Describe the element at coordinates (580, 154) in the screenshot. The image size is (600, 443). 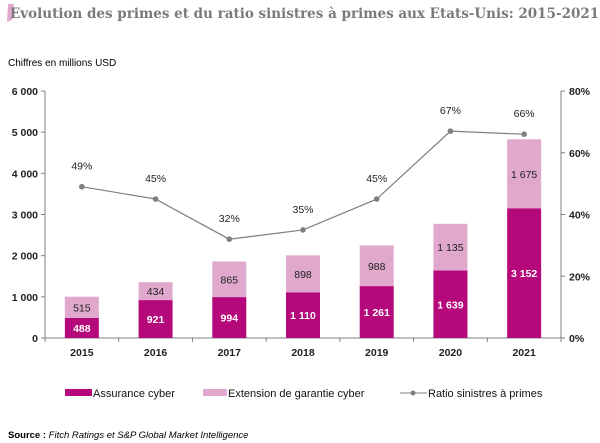
I see `y2-tick-label: 60%` at that location.